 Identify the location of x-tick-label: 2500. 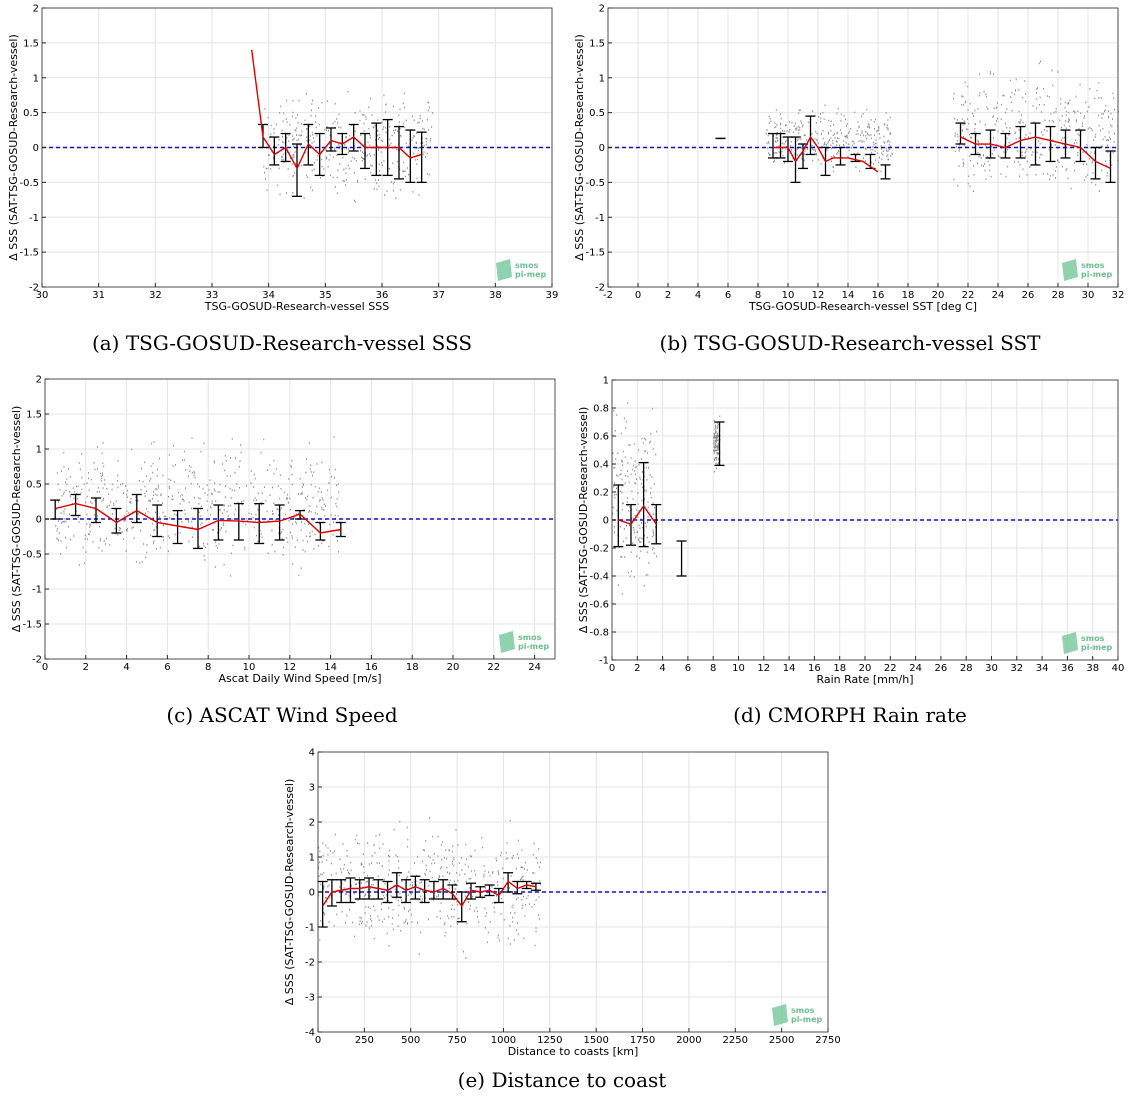
(781, 1040).